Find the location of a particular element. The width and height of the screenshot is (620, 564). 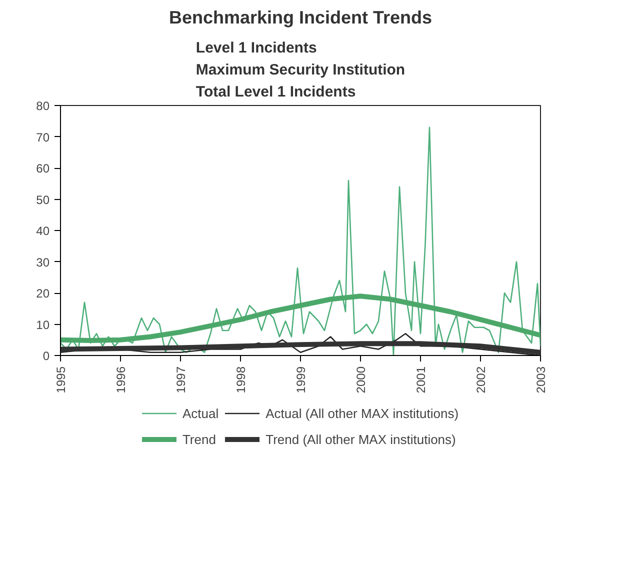

x-tick-label: 1999 is located at coordinates (301, 380).